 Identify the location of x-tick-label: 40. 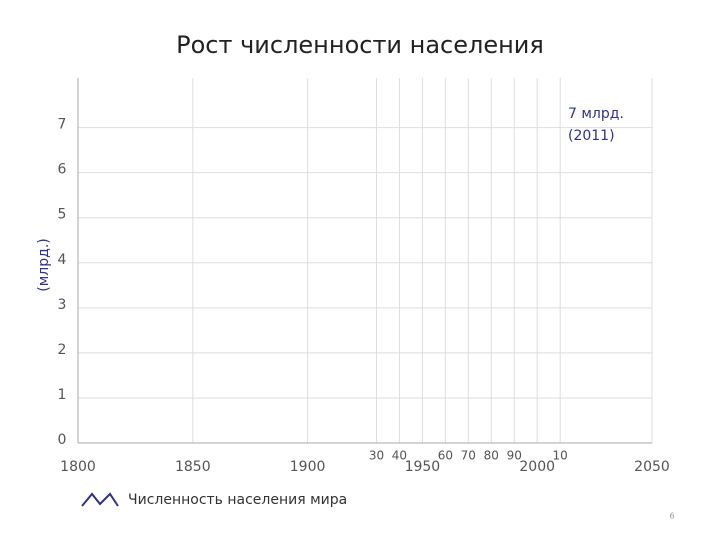
(399, 456).